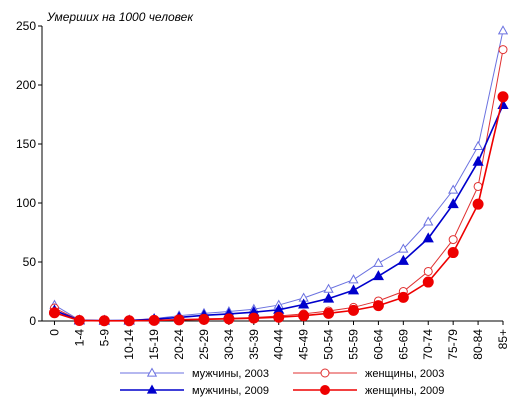 The height and width of the screenshot is (407, 519). Describe the element at coordinates (26, 173) in the screenshot. I see `y-tick-labels: 0 50 100 150 200 250` at that location.